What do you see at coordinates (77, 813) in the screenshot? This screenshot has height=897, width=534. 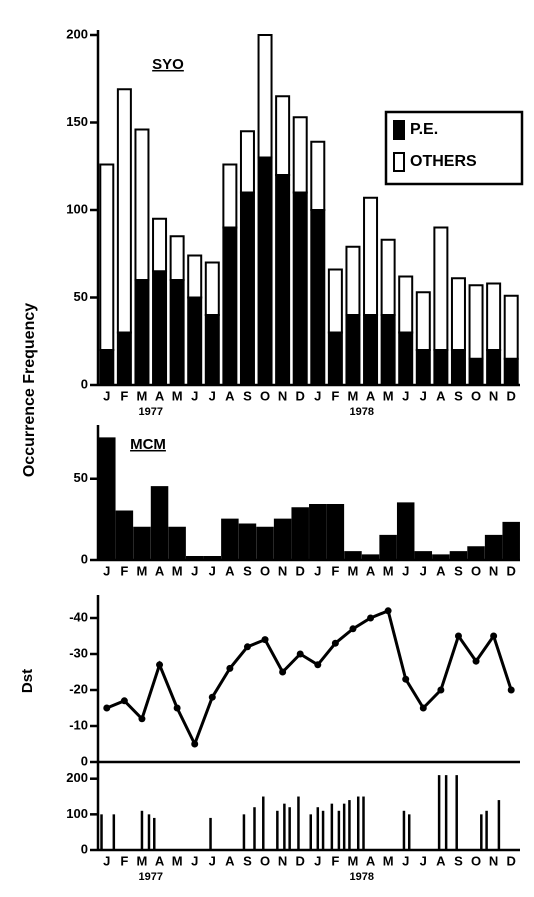 I see `y-tick-label: 100` at bounding box center [77, 813].